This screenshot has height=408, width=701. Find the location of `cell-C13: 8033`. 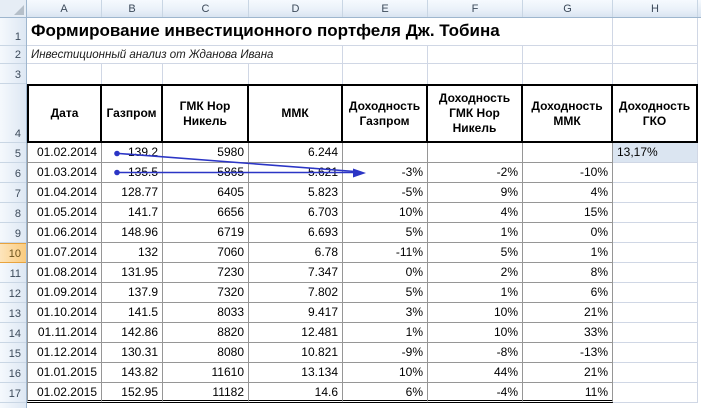

cell-C13: 8033 is located at coordinates (206, 313).